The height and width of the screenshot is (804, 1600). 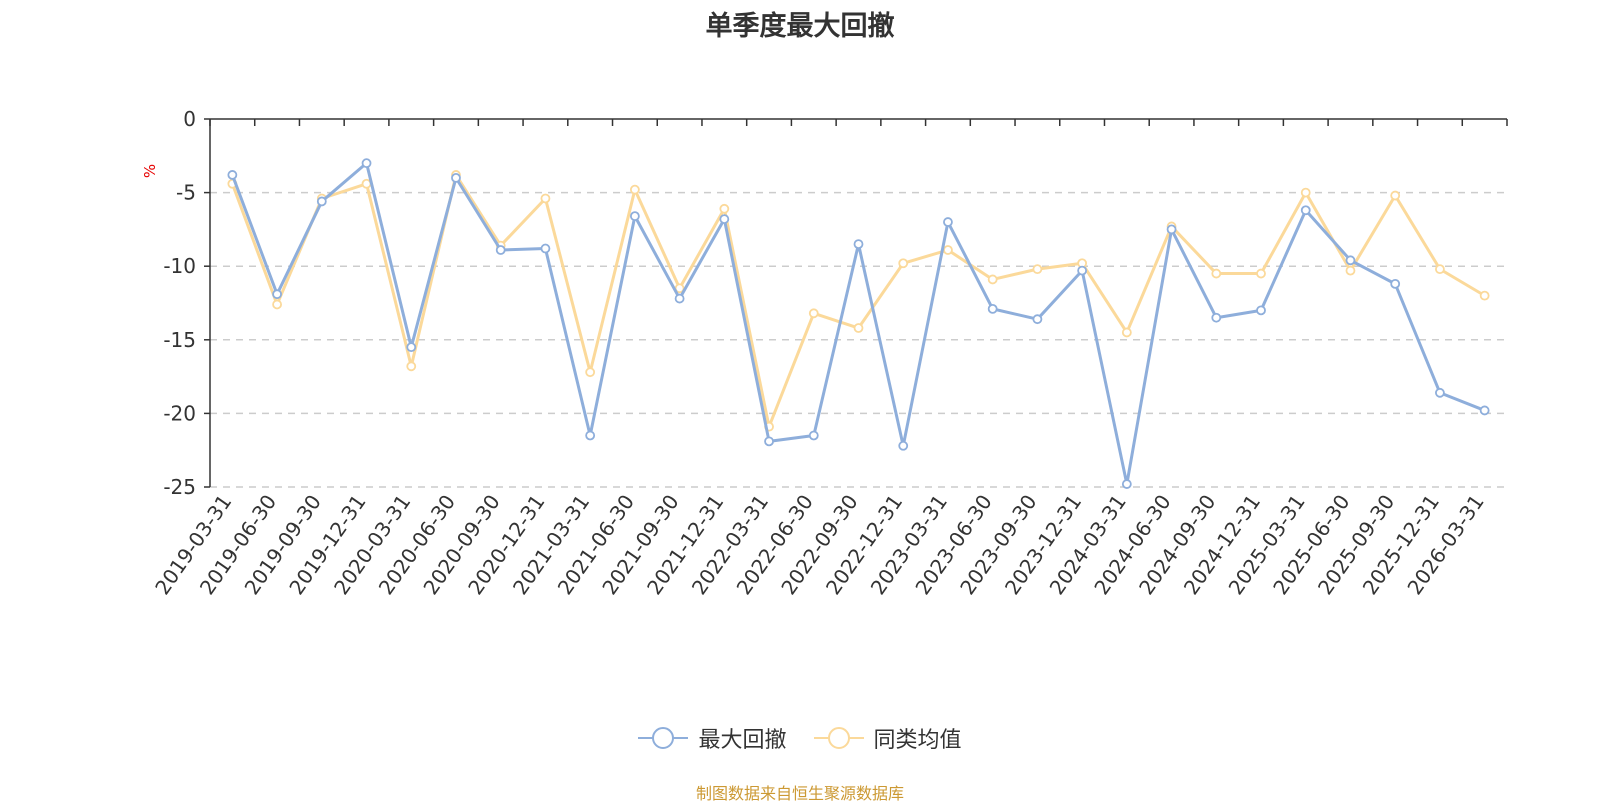 I want to click on legend-marker-series-2-icon, so click(x=838, y=738).